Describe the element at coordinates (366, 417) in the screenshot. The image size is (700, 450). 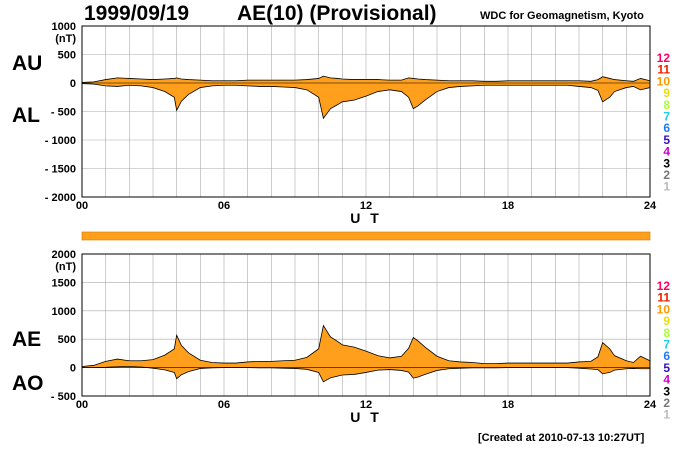
I see `bottom-xaxis-label: U T` at that location.